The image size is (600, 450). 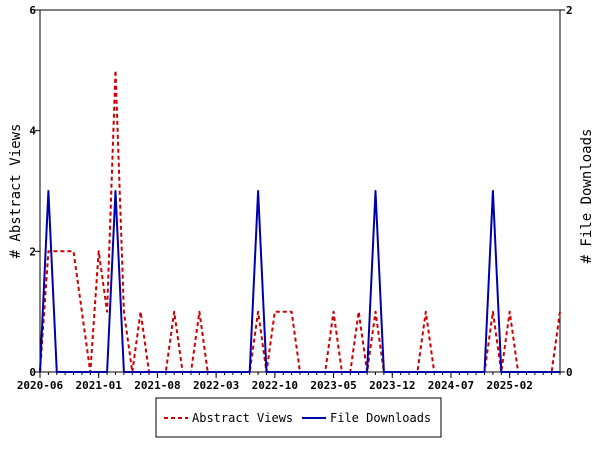 What do you see at coordinates (32, 10) in the screenshot?
I see `y-tick-label: 6` at bounding box center [32, 10].